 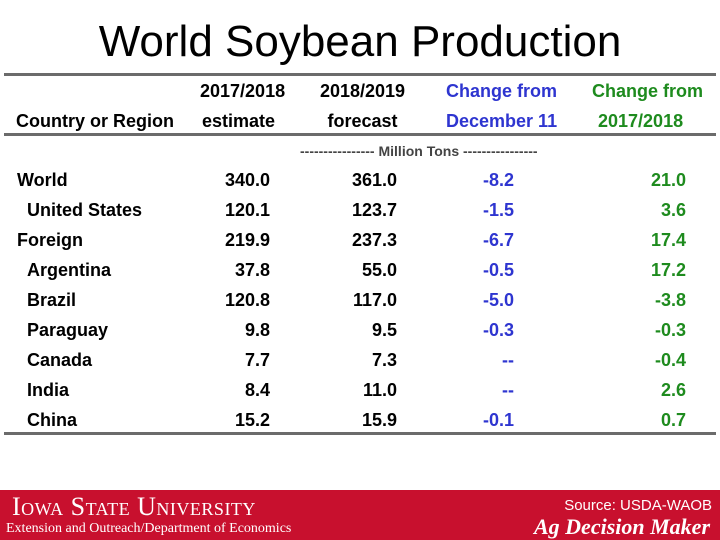 What do you see at coordinates (360, 134) in the screenshot?
I see `table-header-rule` at bounding box center [360, 134].